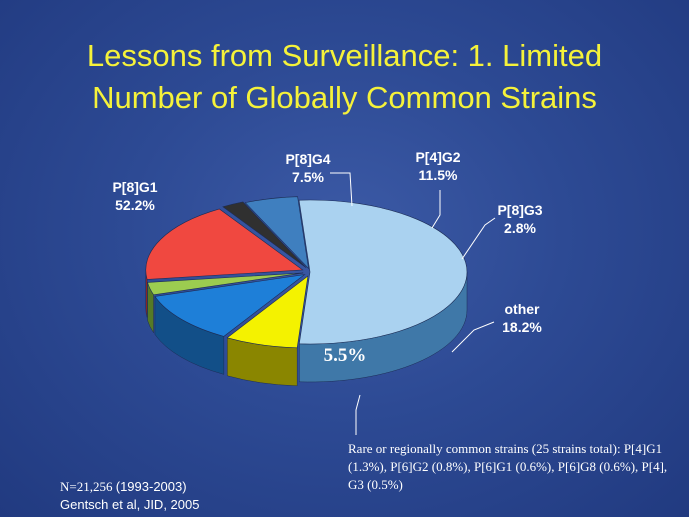  What do you see at coordinates (344, 55) in the screenshot?
I see `title-line-1: Lessons from Surveillance: 1. Limited` at bounding box center [344, 55].